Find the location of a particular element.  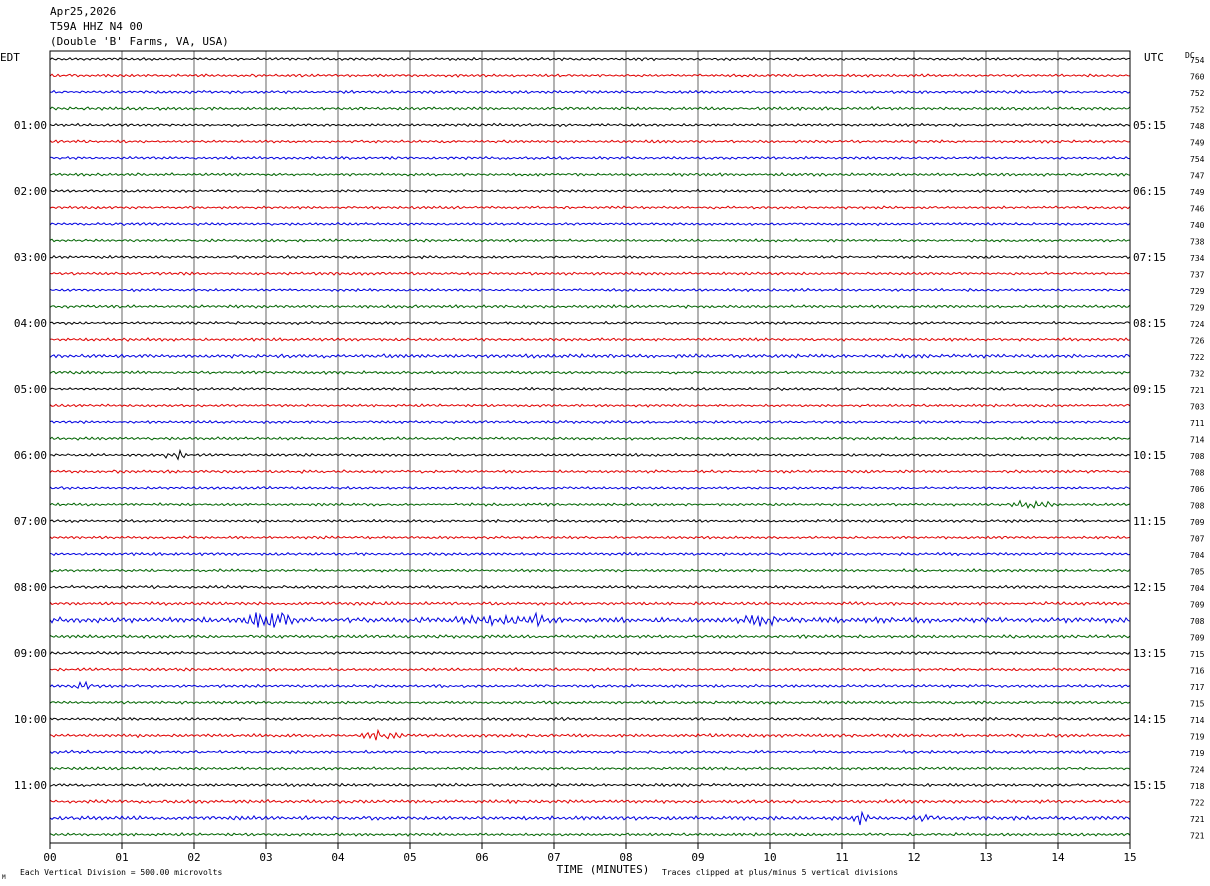

utc-hour-label: 13:15 is located at coordinates (1149, 653).